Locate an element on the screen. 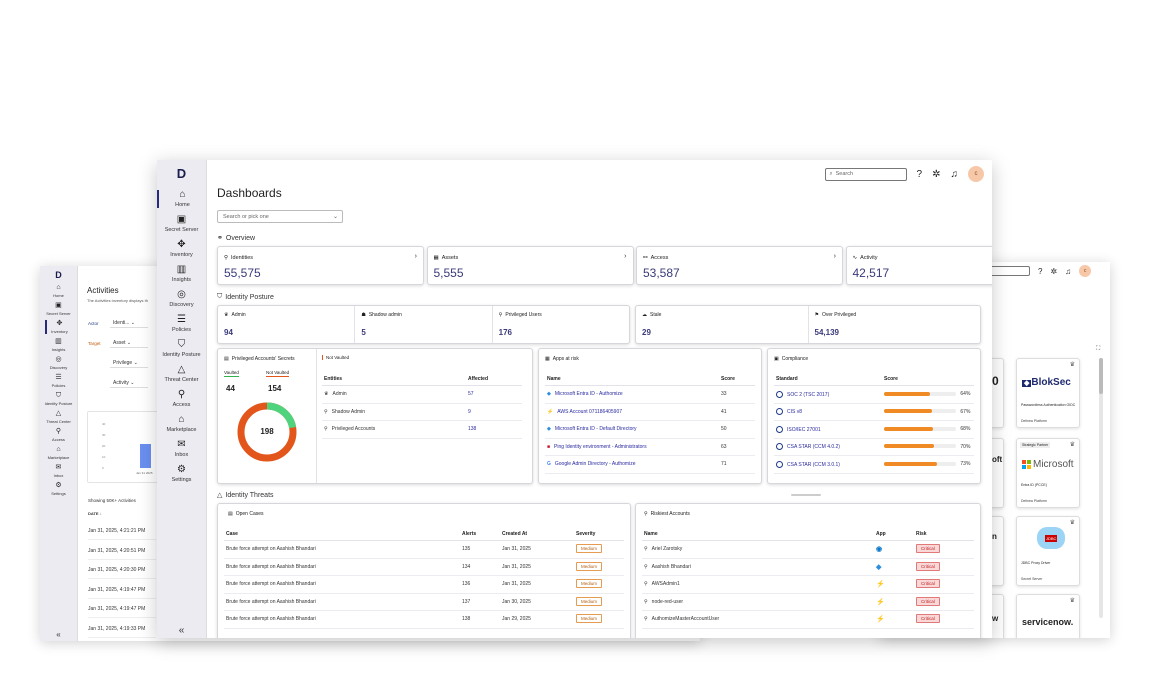  sidebar-item-settings: ⚙ Settings is located at coordinates (59, 489).